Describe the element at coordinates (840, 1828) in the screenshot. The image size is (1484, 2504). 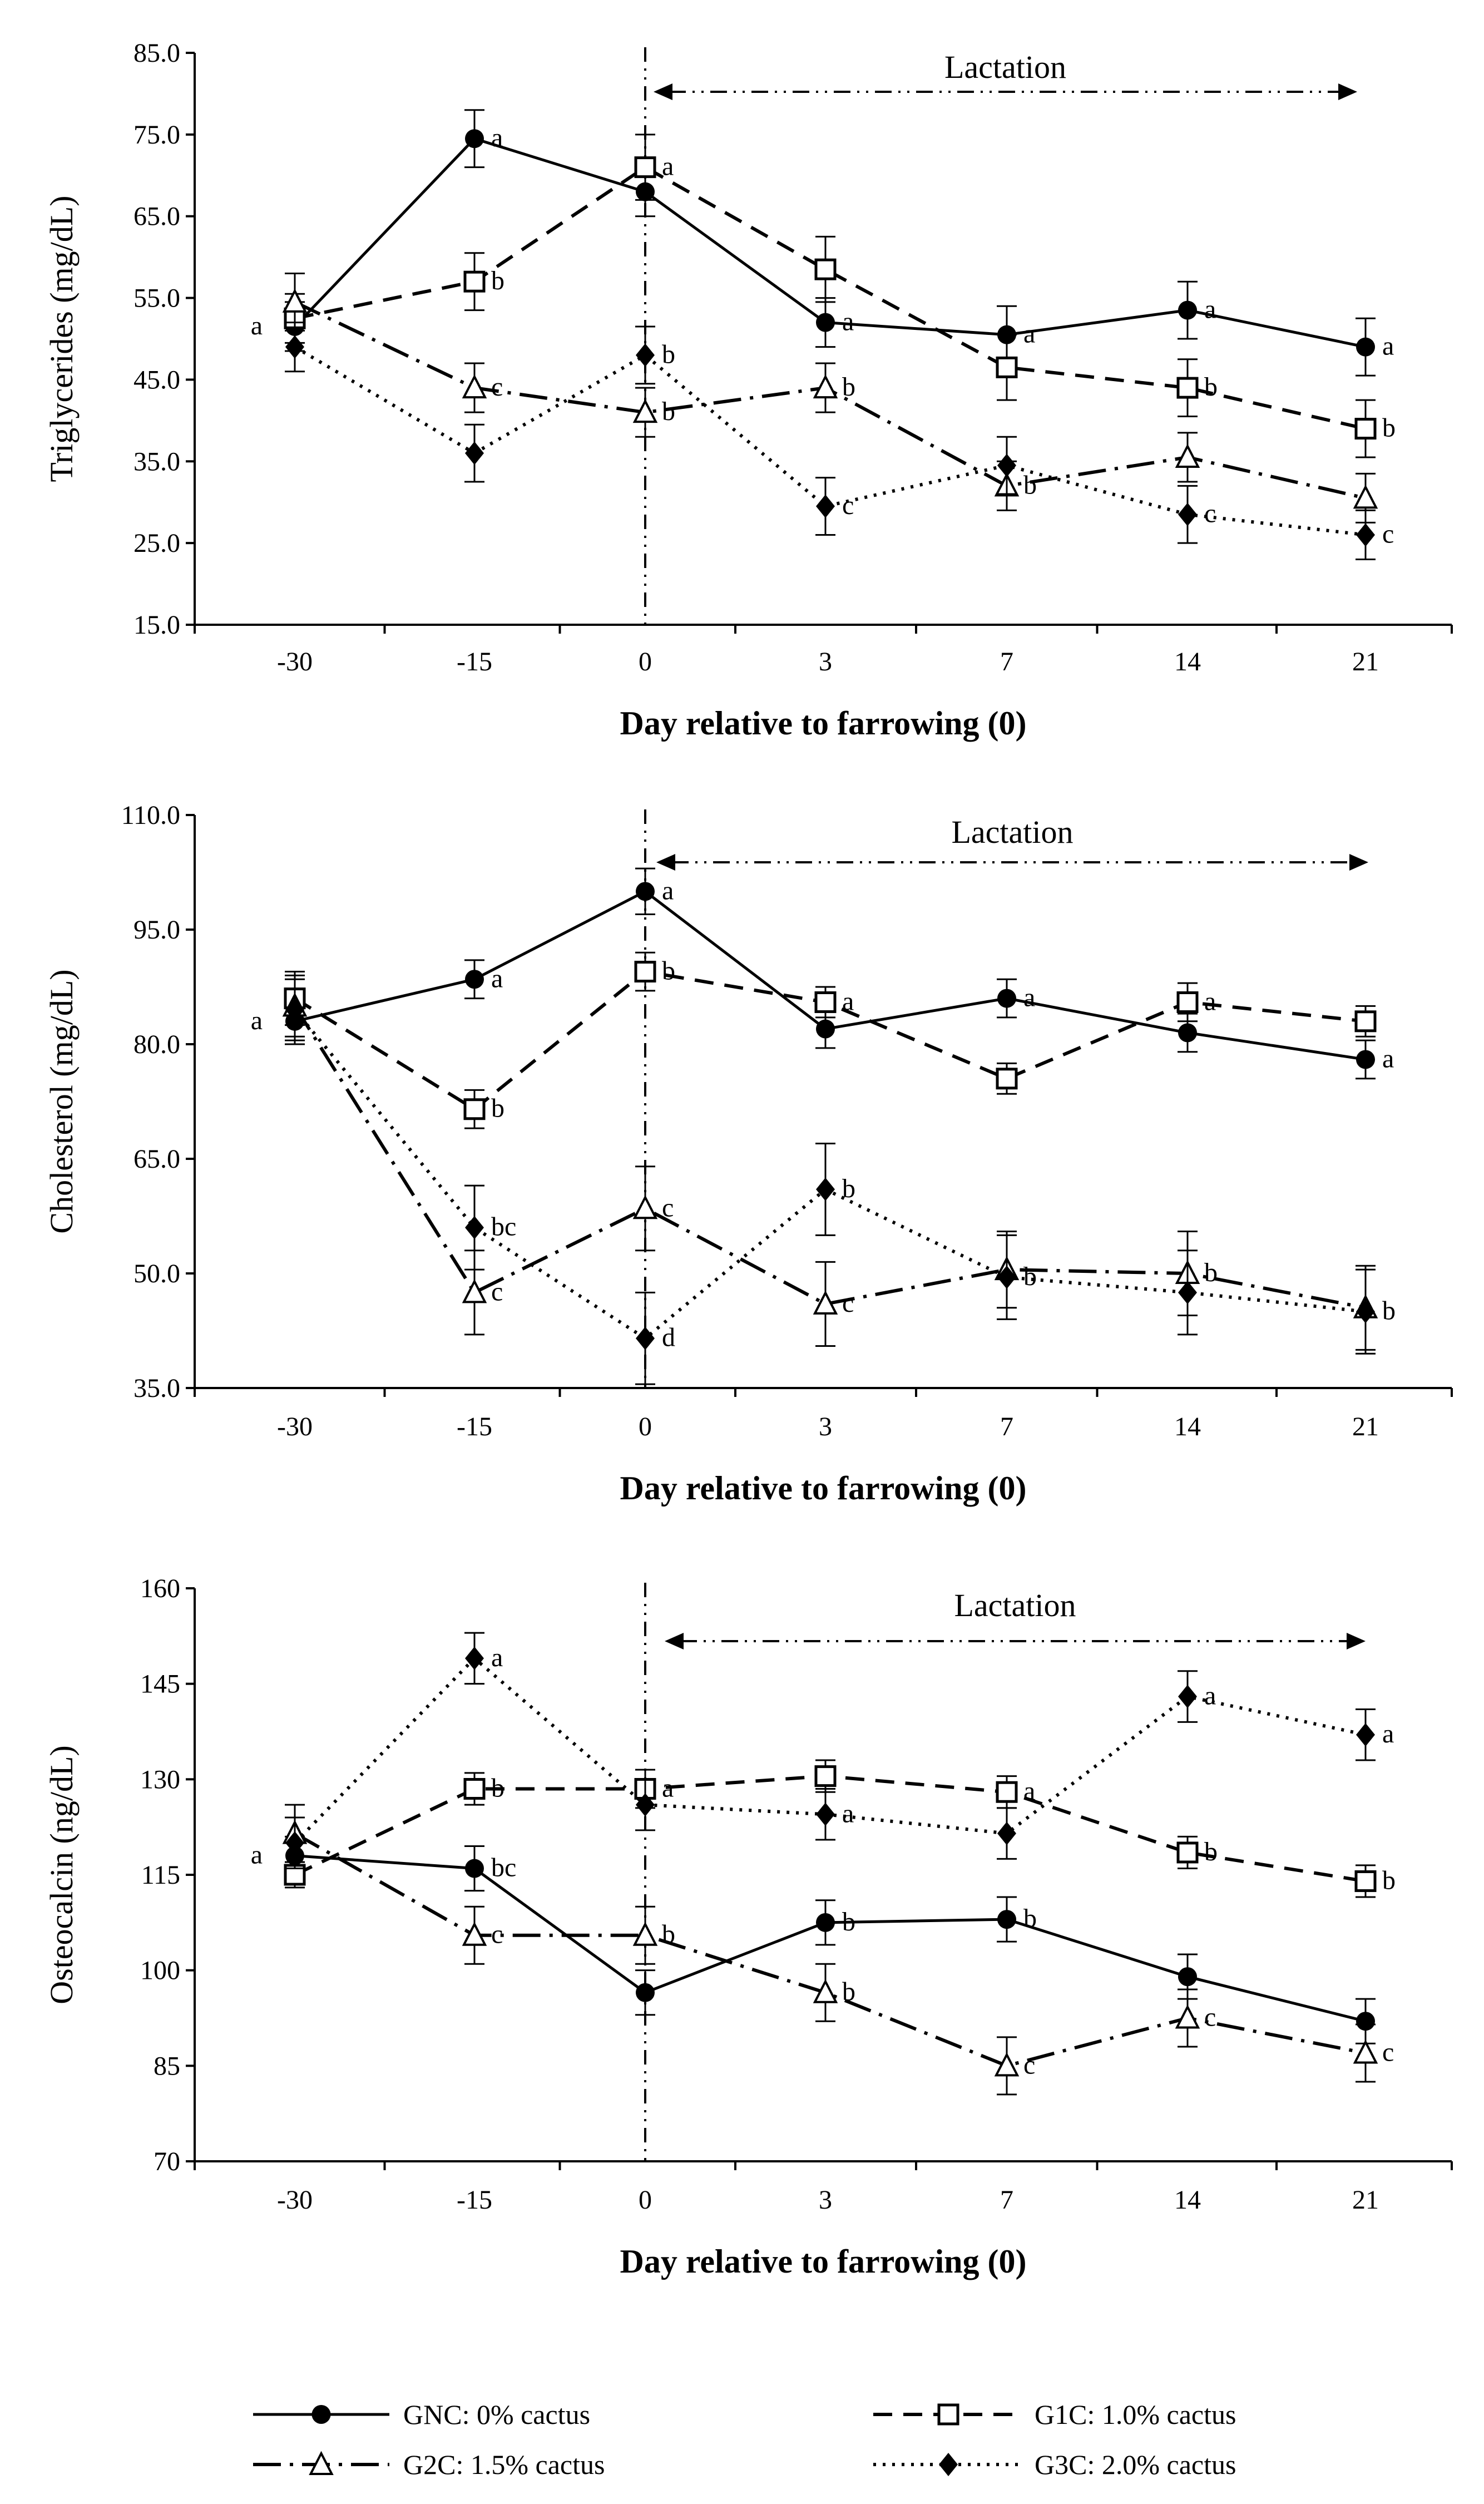
I see `series-g1c: b a a b b` at that location.